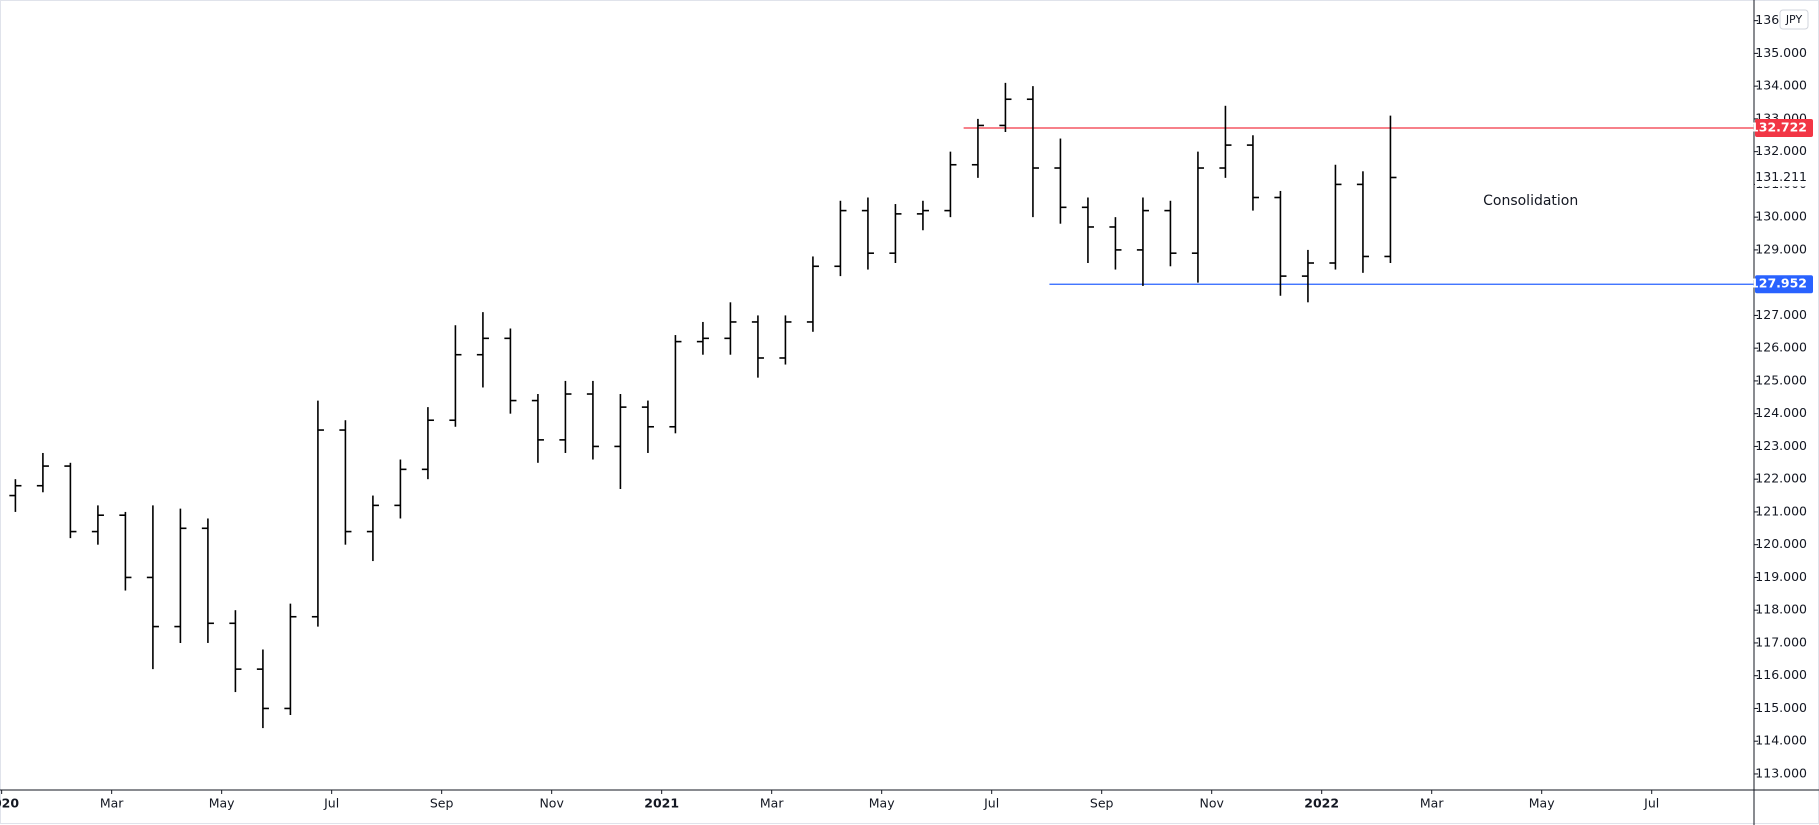  Describe the element at coordinates (1781, 314) in the screenshot. I see `y-tick-label: 127.000` at that location.